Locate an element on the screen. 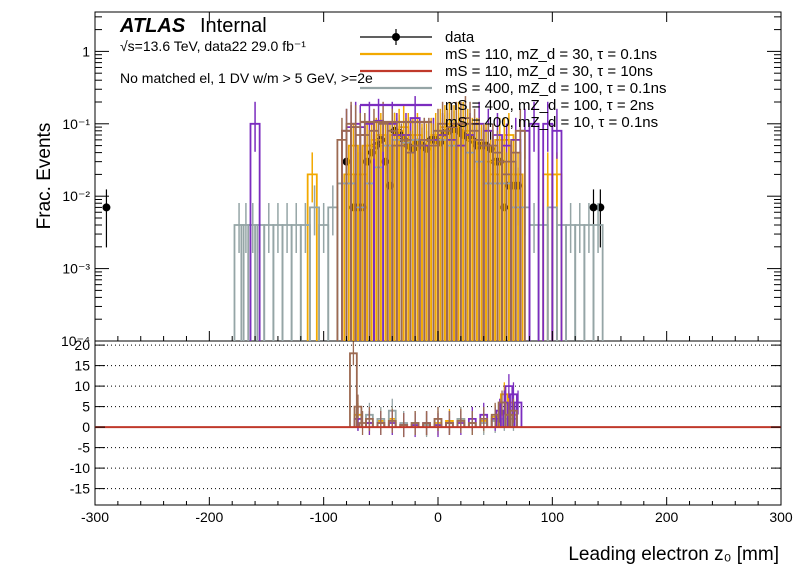  x-axis-label: Leading electron z₀ [mm] is located at coordinates (673, 554).